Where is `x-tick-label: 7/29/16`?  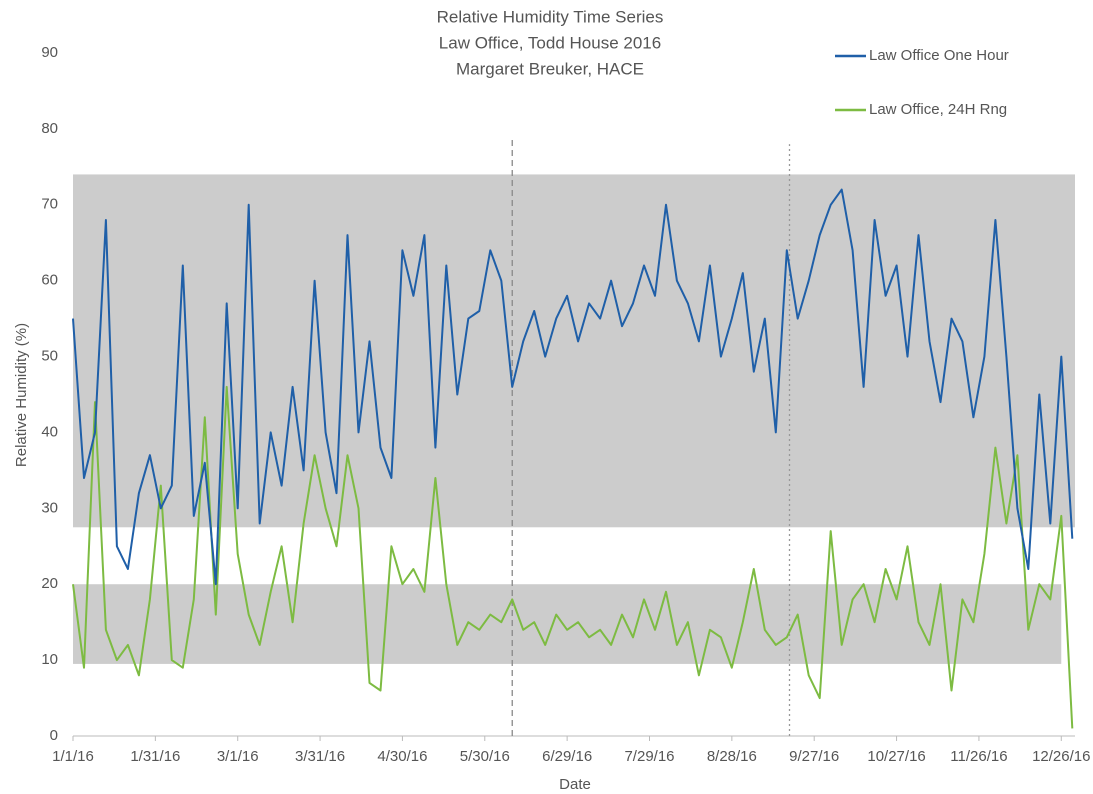
x-tick-label: 7/29/16 is located at coordinates (649, 756).